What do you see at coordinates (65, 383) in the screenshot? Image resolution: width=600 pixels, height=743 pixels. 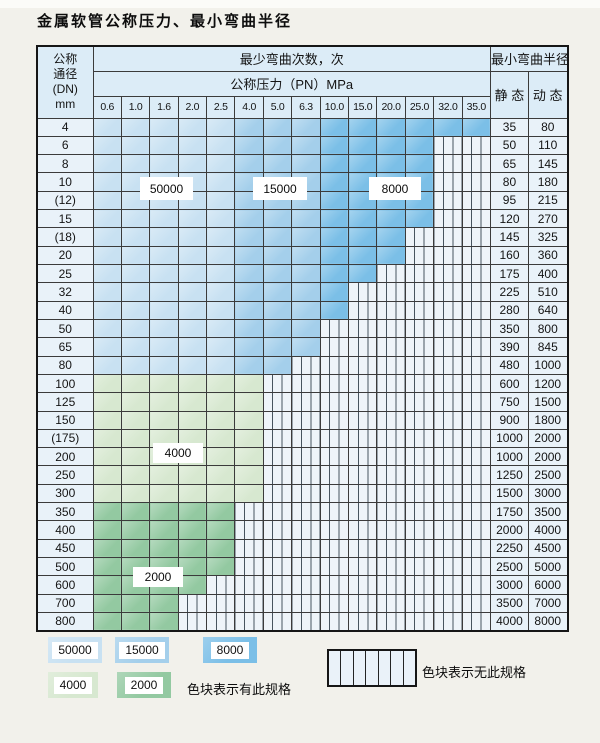 I see `dn-label: 100` at bounding box center [65, 383].